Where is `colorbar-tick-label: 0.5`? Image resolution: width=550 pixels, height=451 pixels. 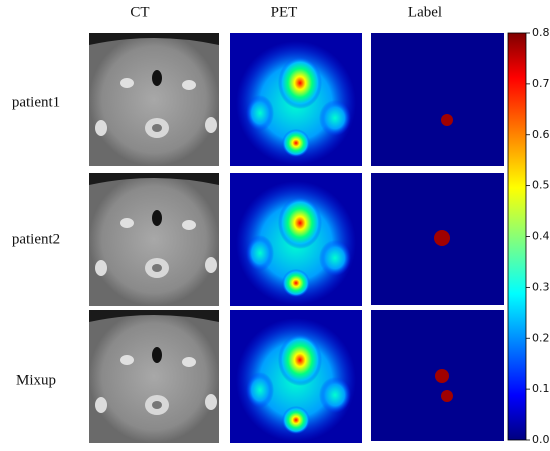 colorbar-tick-label: 0.5 is located at coordinates (541, 185).